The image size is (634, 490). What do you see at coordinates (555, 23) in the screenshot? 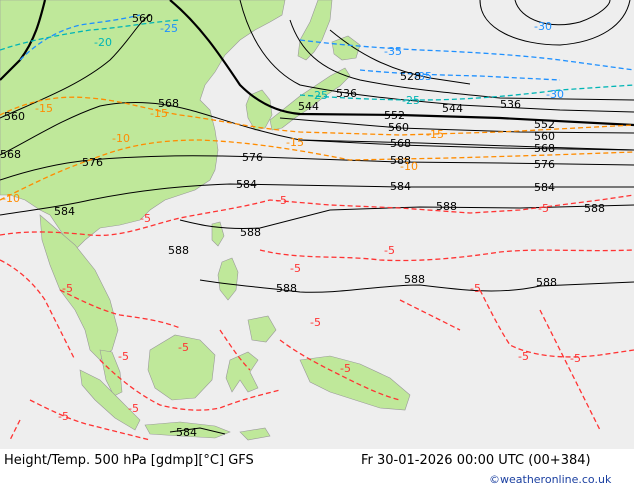
I see `contour-low-outer` at bounding box center [555, 23].